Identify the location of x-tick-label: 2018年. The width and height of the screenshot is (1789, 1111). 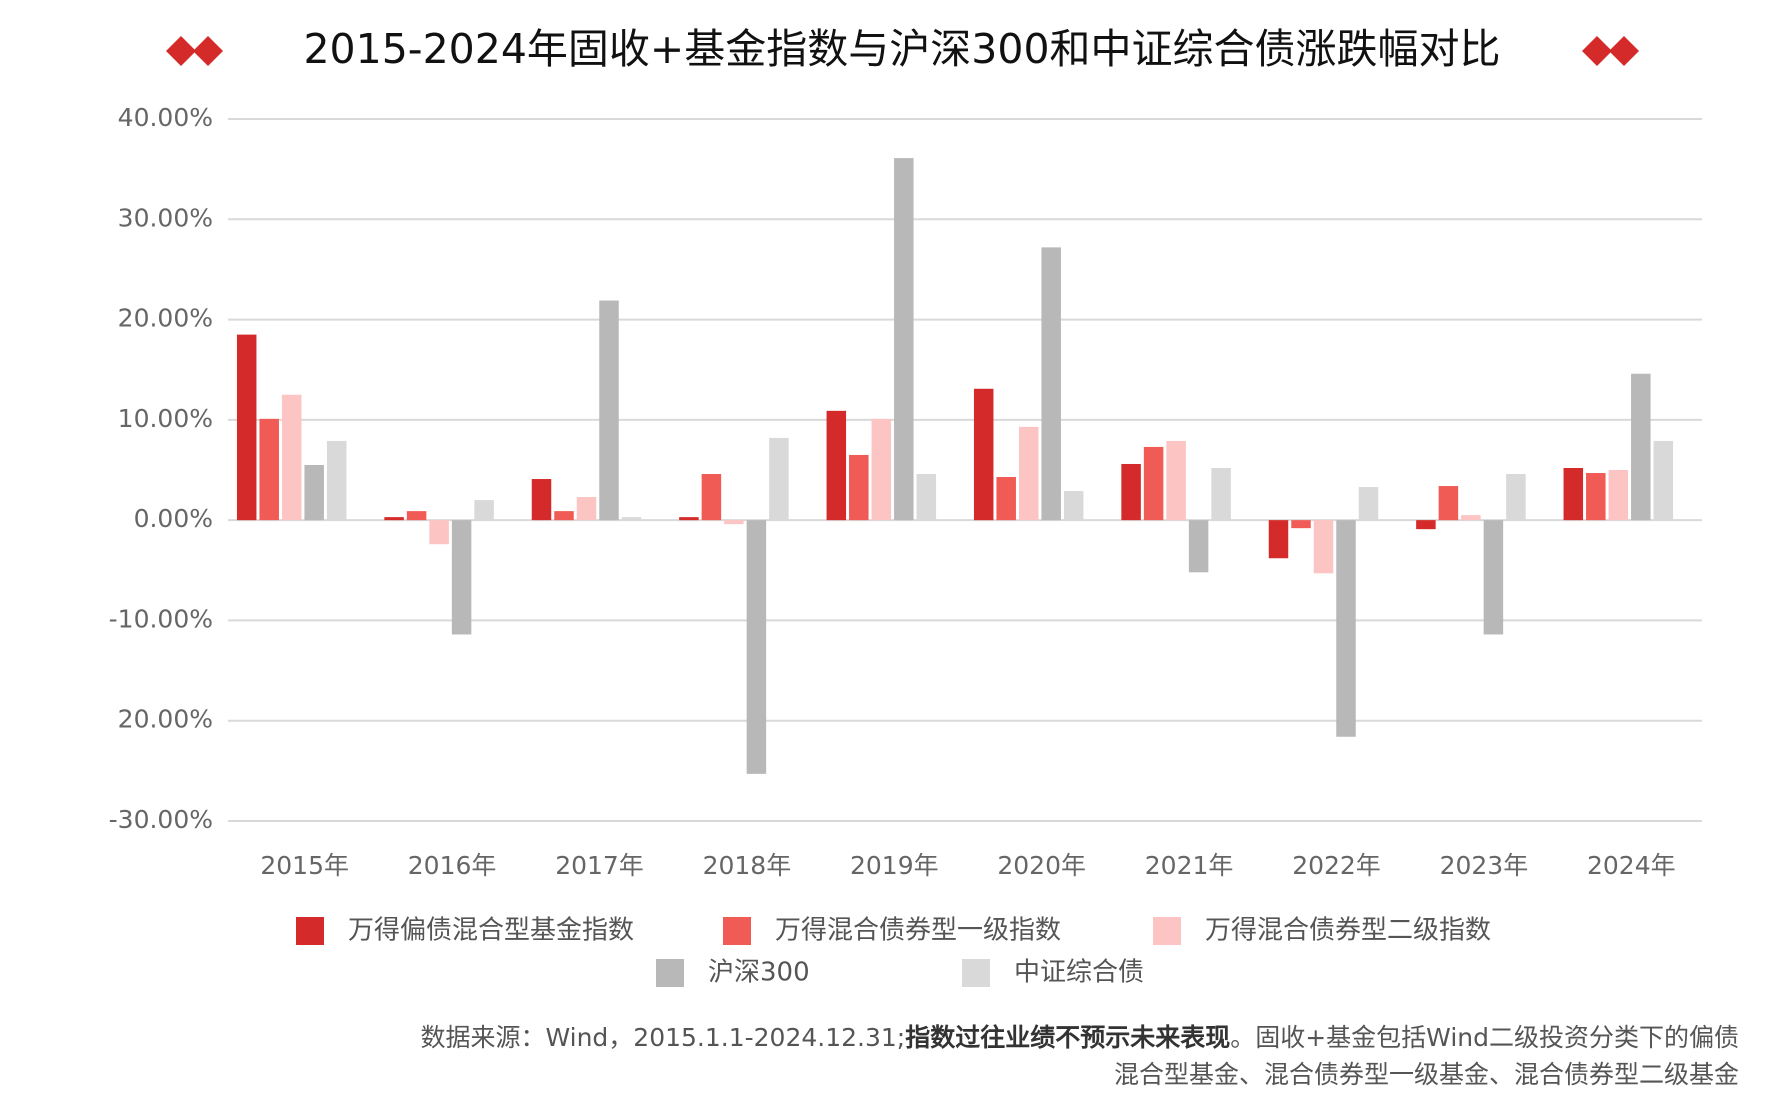
(747, 865).